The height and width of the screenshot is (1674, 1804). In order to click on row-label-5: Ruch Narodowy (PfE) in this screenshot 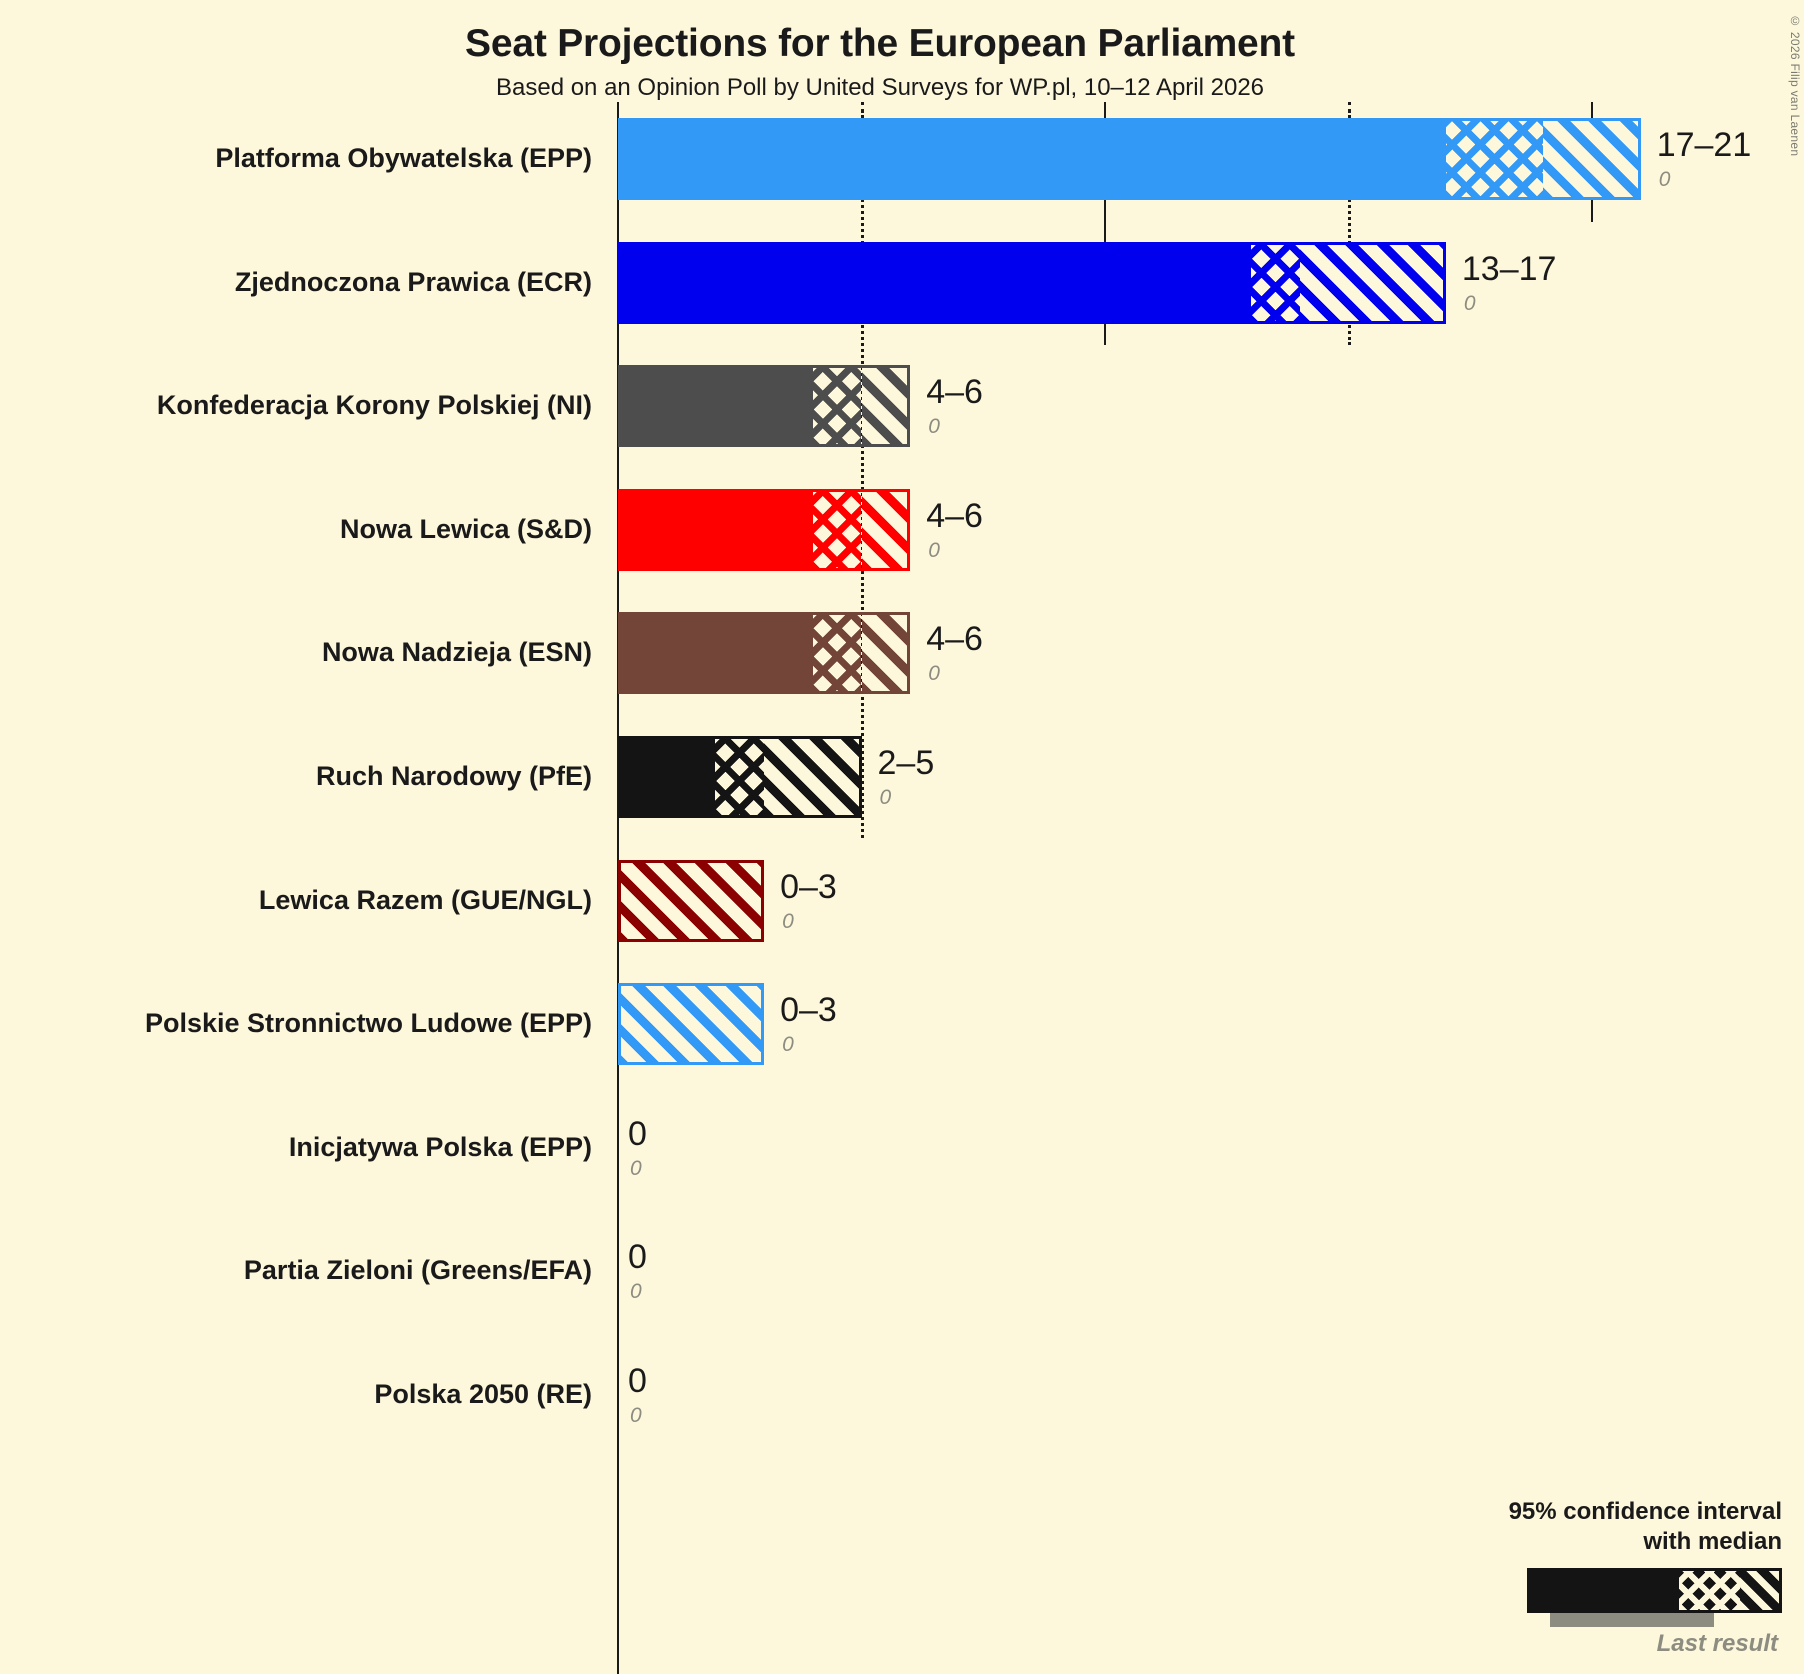, I will do `click(453, 776)`.